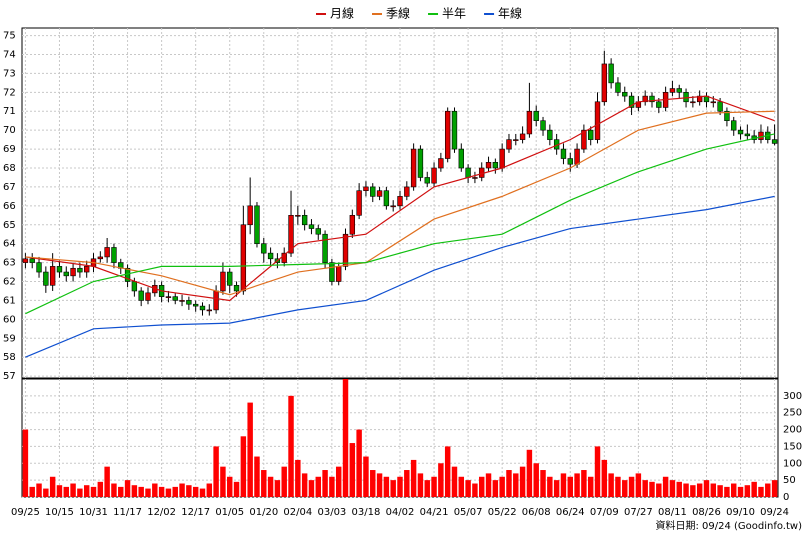 This screenshot has width=808, height=540. What do you see at coordinates (789, 480) in the screenshot?
I see `y2-tick-label: 50` at bounding box center [789, 480].